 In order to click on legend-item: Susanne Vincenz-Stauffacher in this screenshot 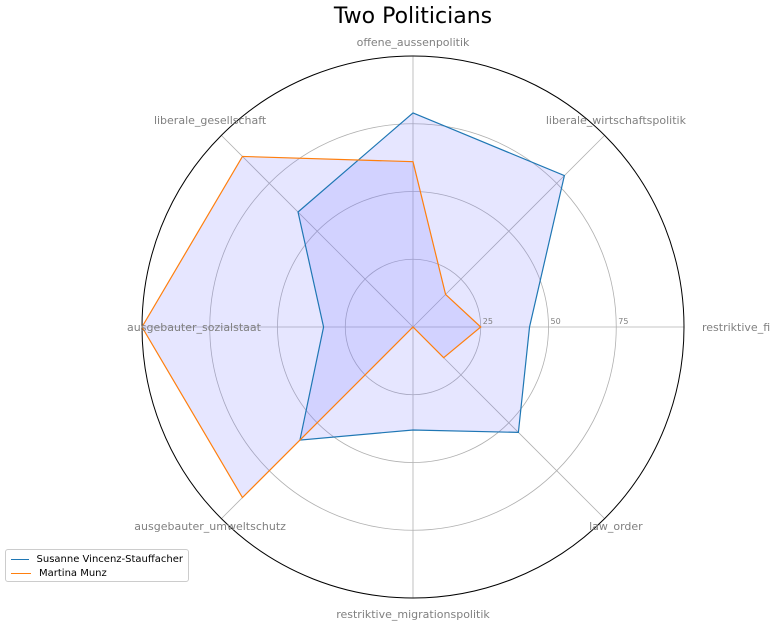, I will do `click(97, 559)`.